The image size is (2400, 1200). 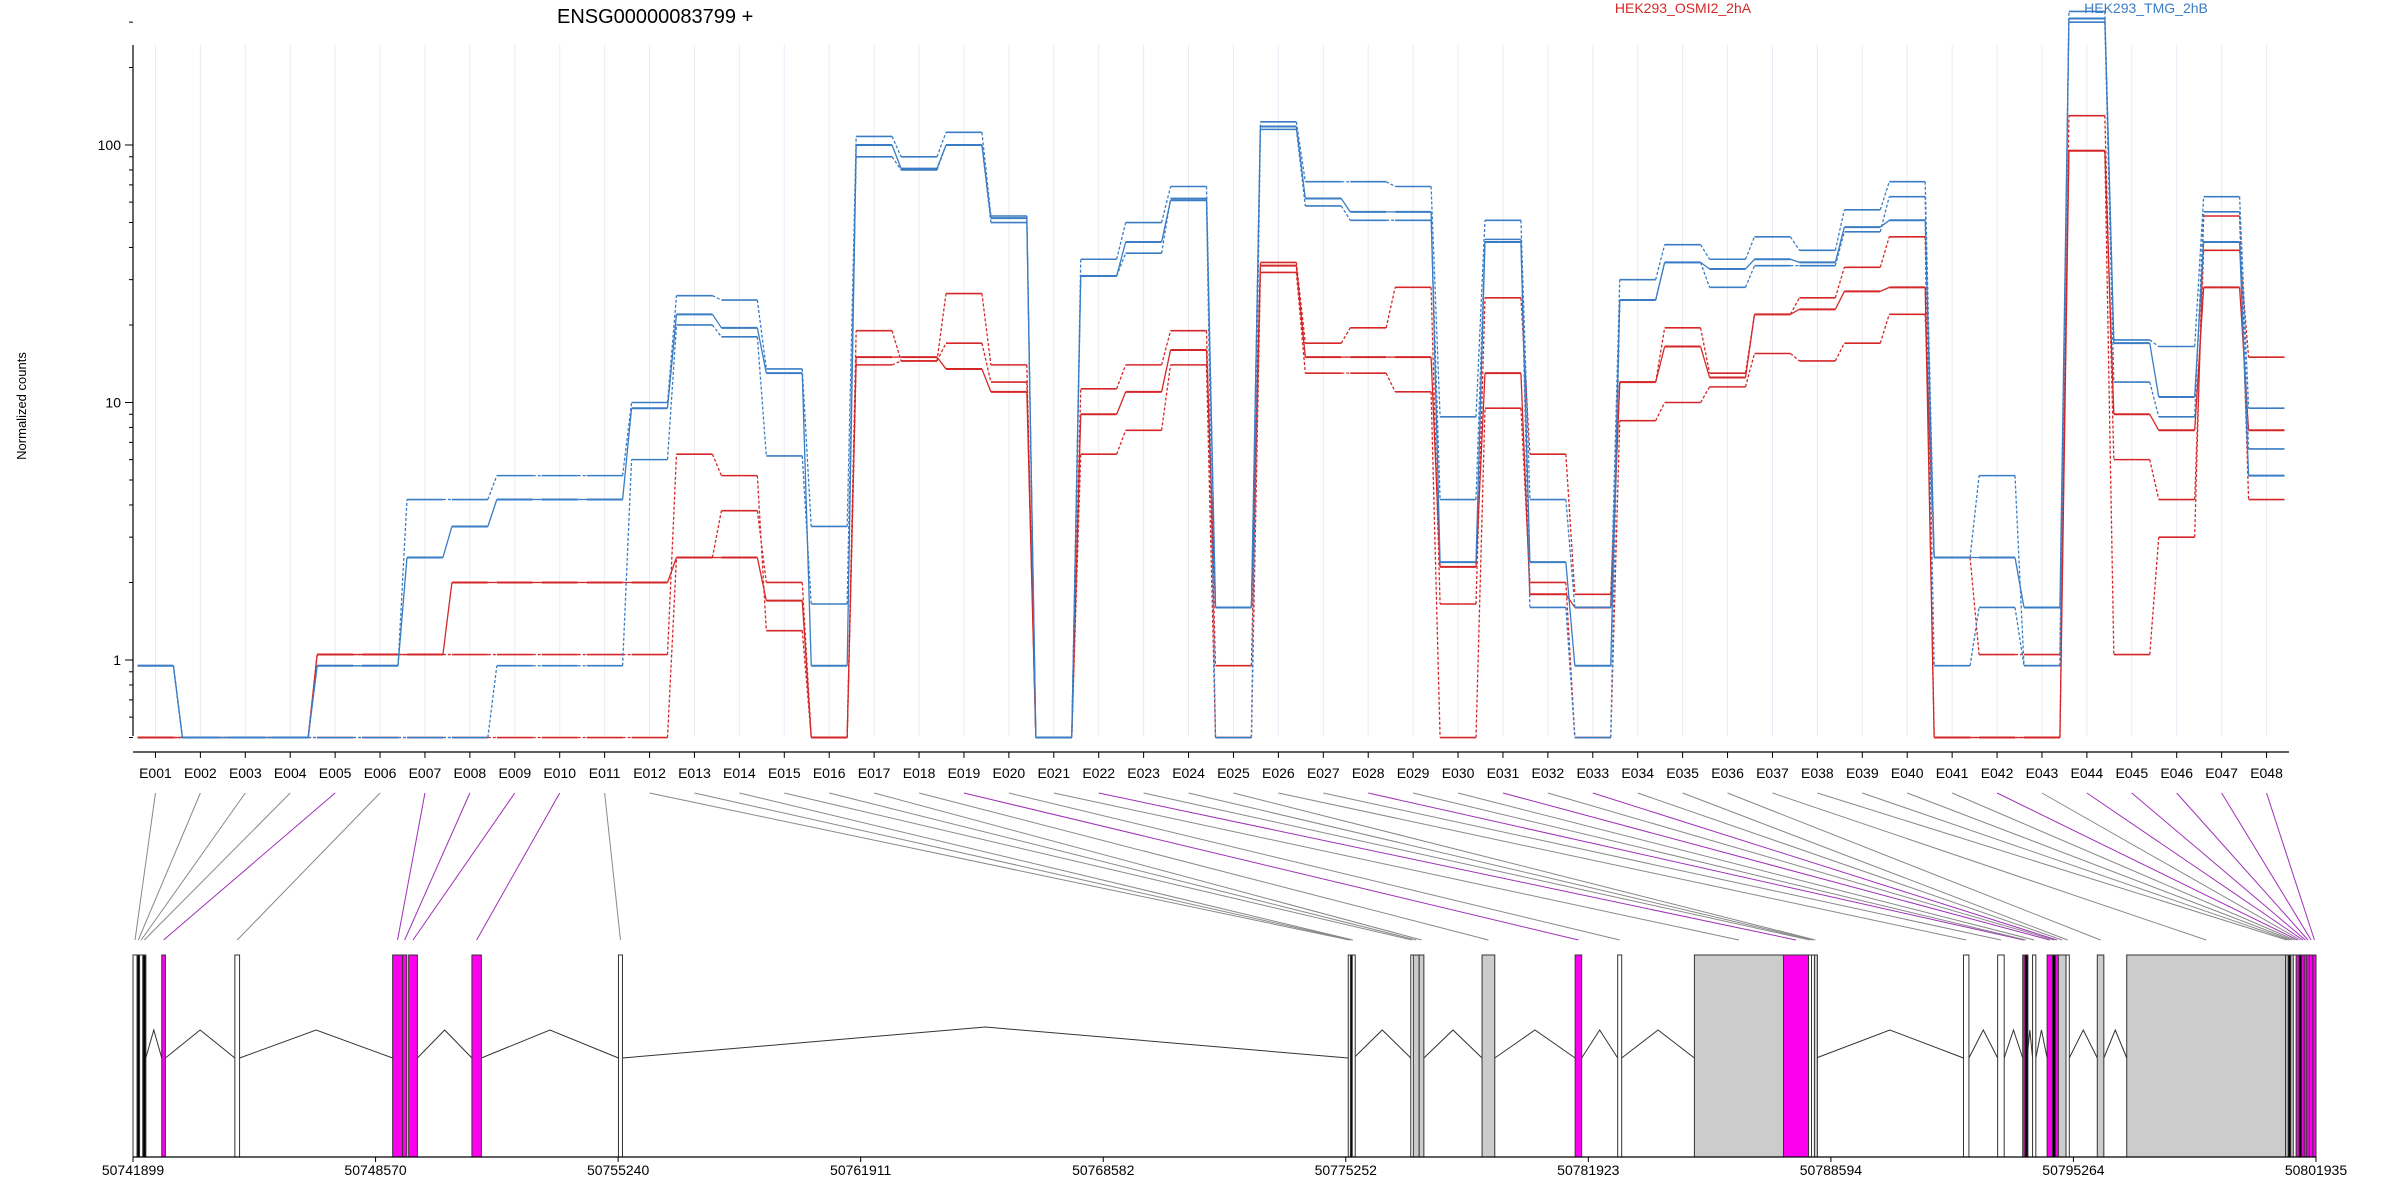 What do you see at coordinates (1772, 773) in the screenshot?
I see `x-tick-label: E037` at bounding box center [1772, 773].